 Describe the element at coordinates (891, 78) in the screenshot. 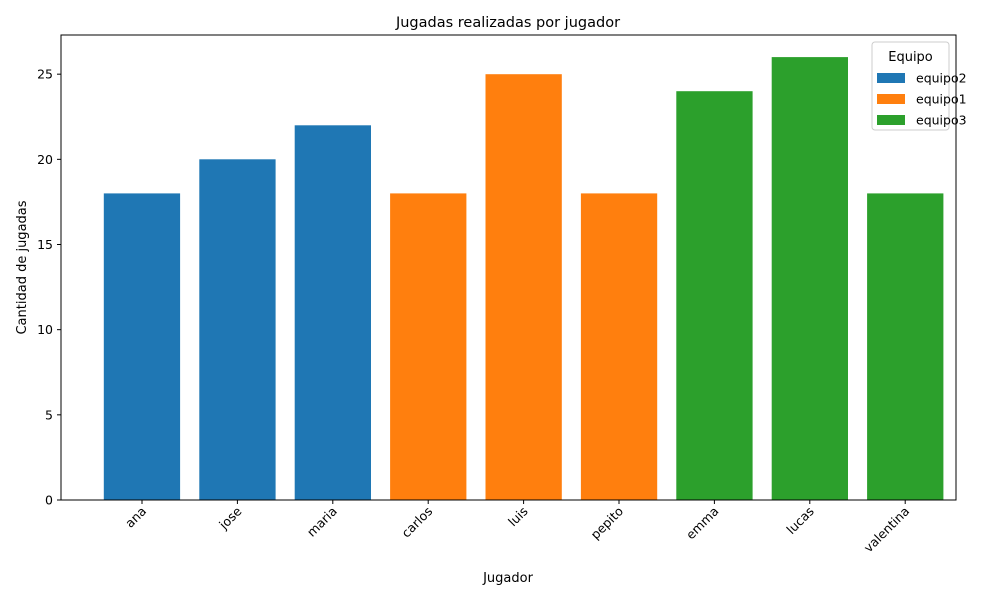

I see `legend-swatch-equipo2` at that location.